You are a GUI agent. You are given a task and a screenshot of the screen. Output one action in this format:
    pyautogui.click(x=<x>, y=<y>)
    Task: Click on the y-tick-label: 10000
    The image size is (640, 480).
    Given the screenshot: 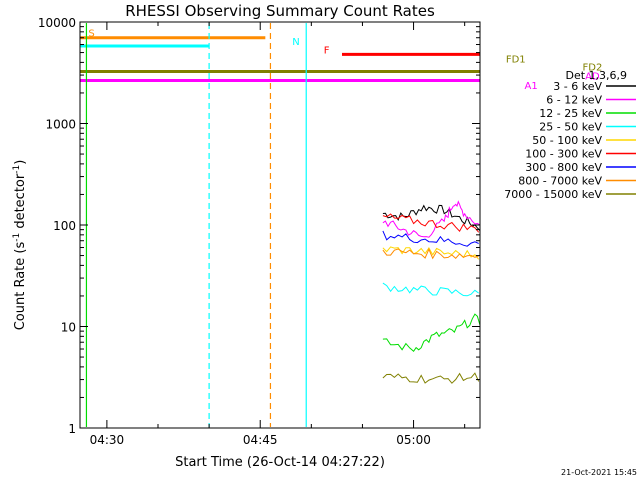 What is the action you would take?
    pyautogui.click(x=57, y=23)
    